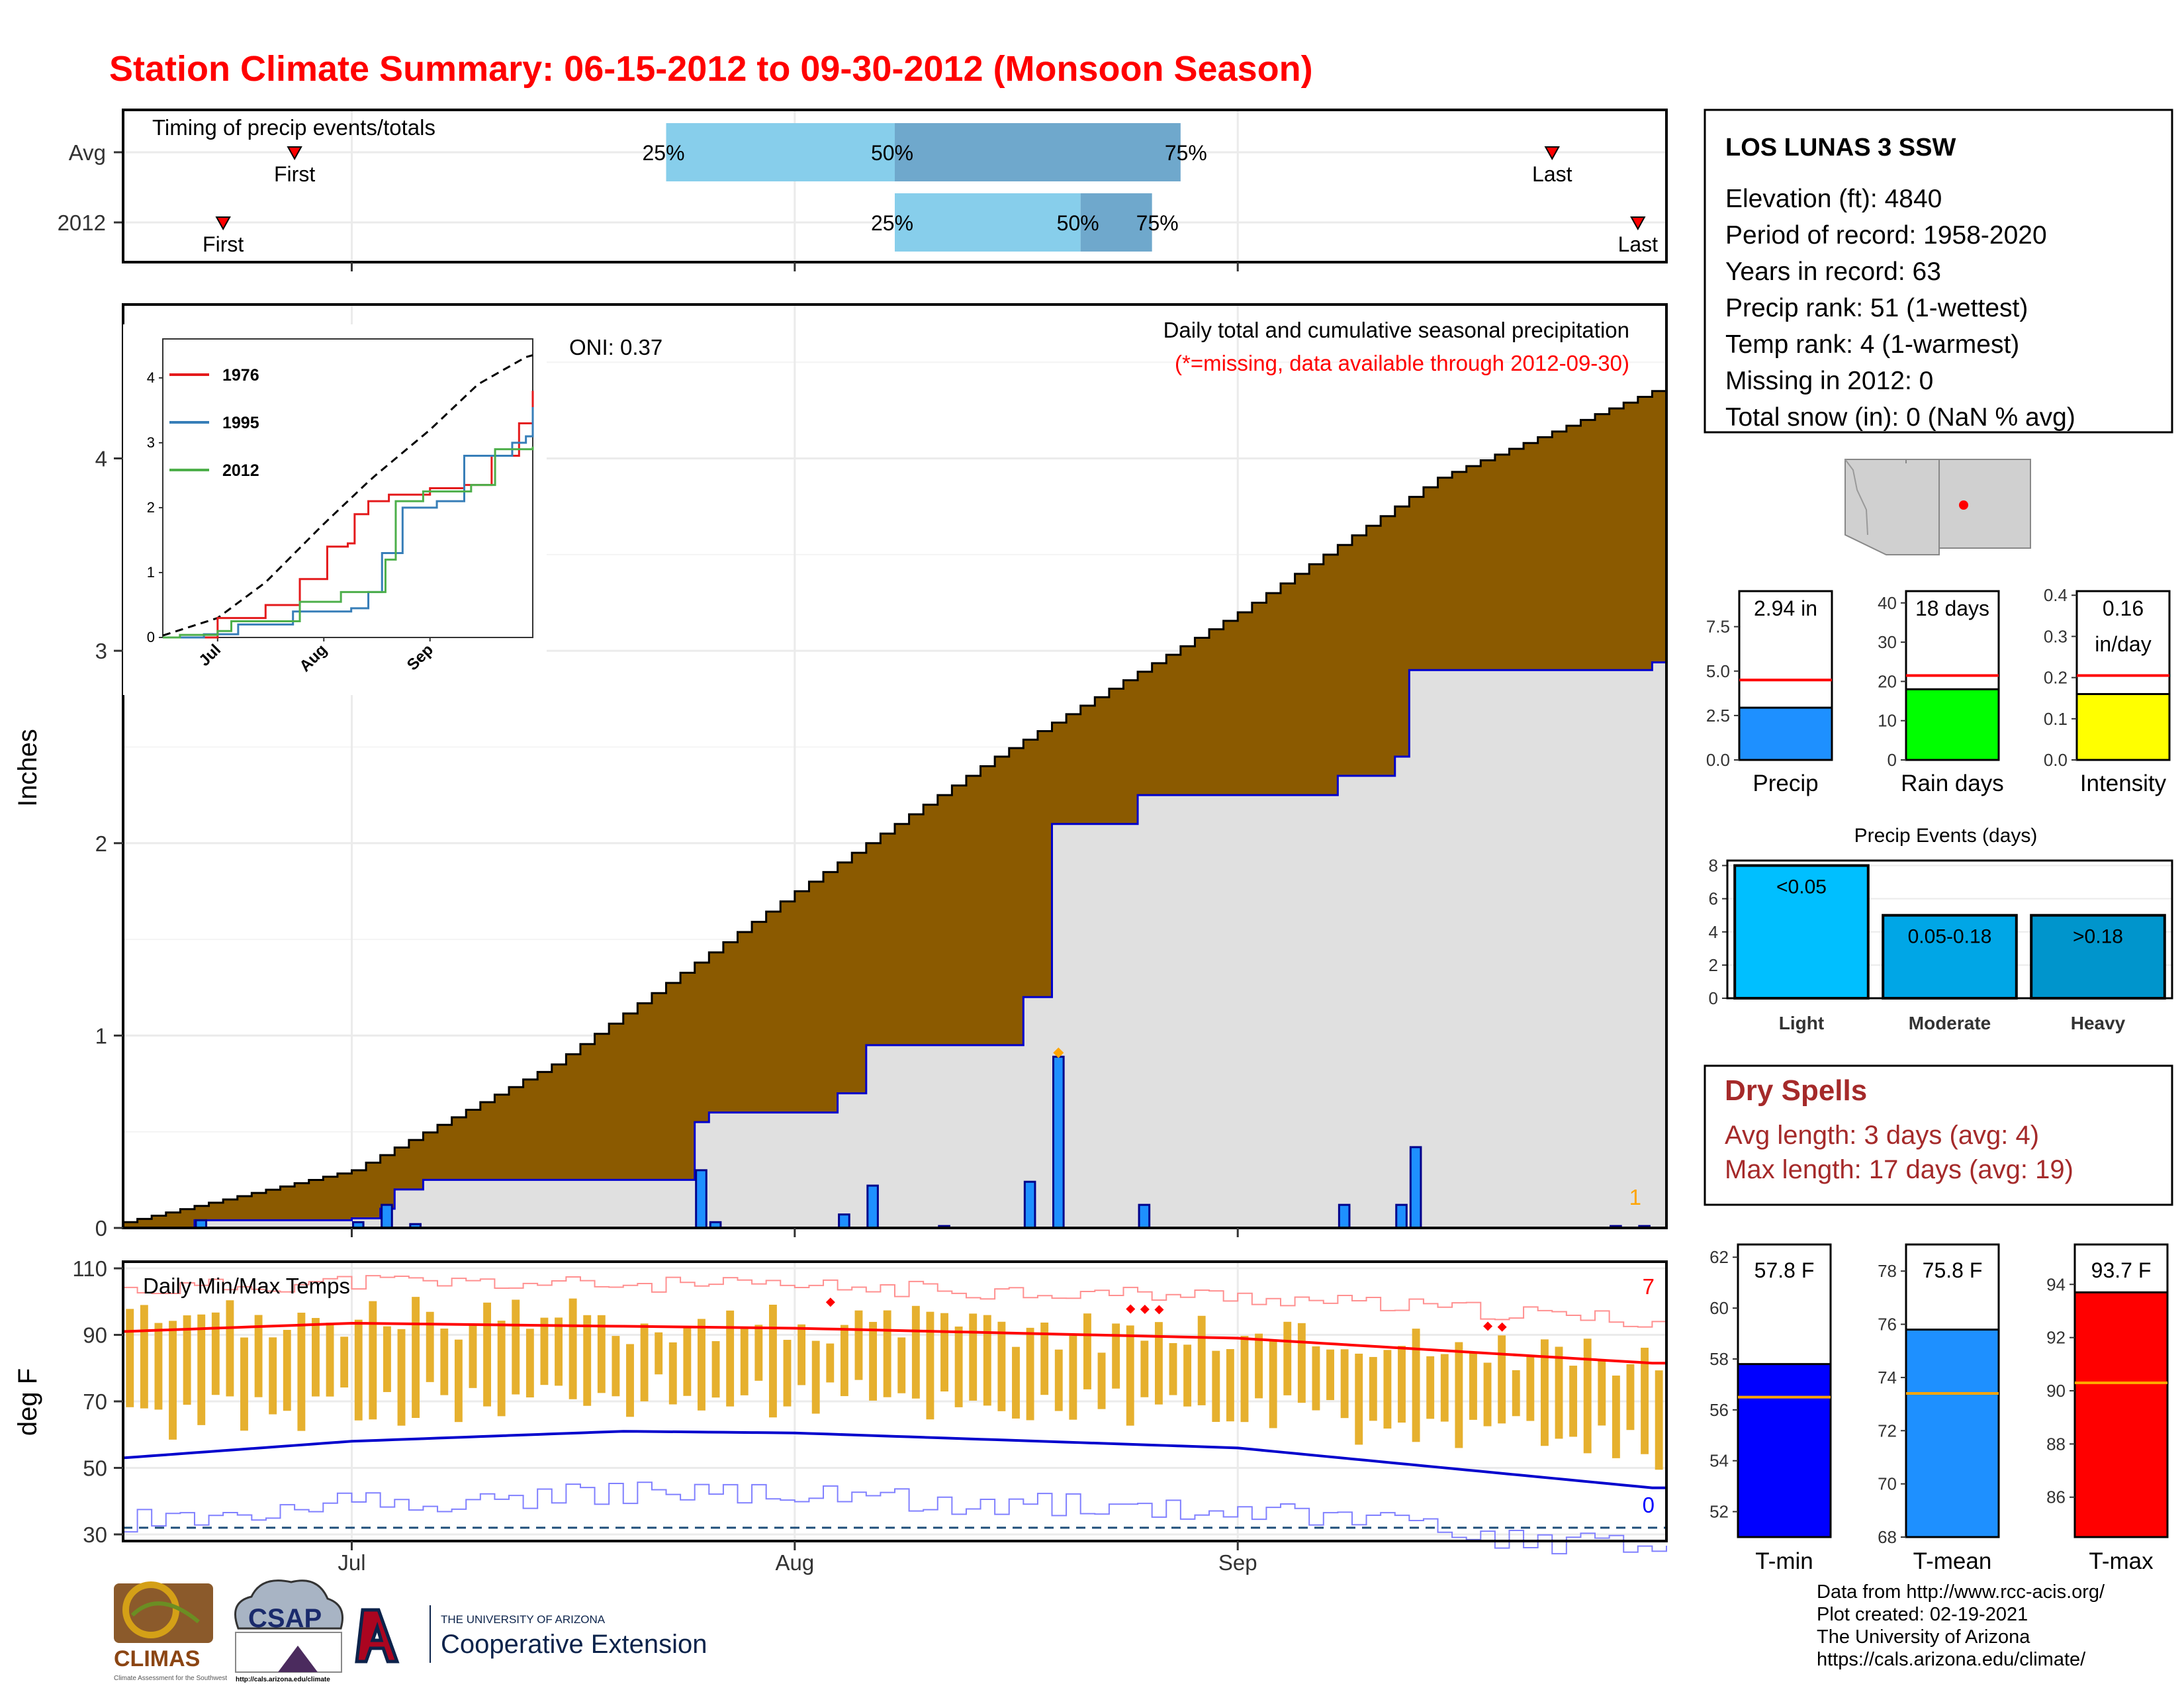  I want to click on temp-summary-name: T-mean, so click(1952, 1561).